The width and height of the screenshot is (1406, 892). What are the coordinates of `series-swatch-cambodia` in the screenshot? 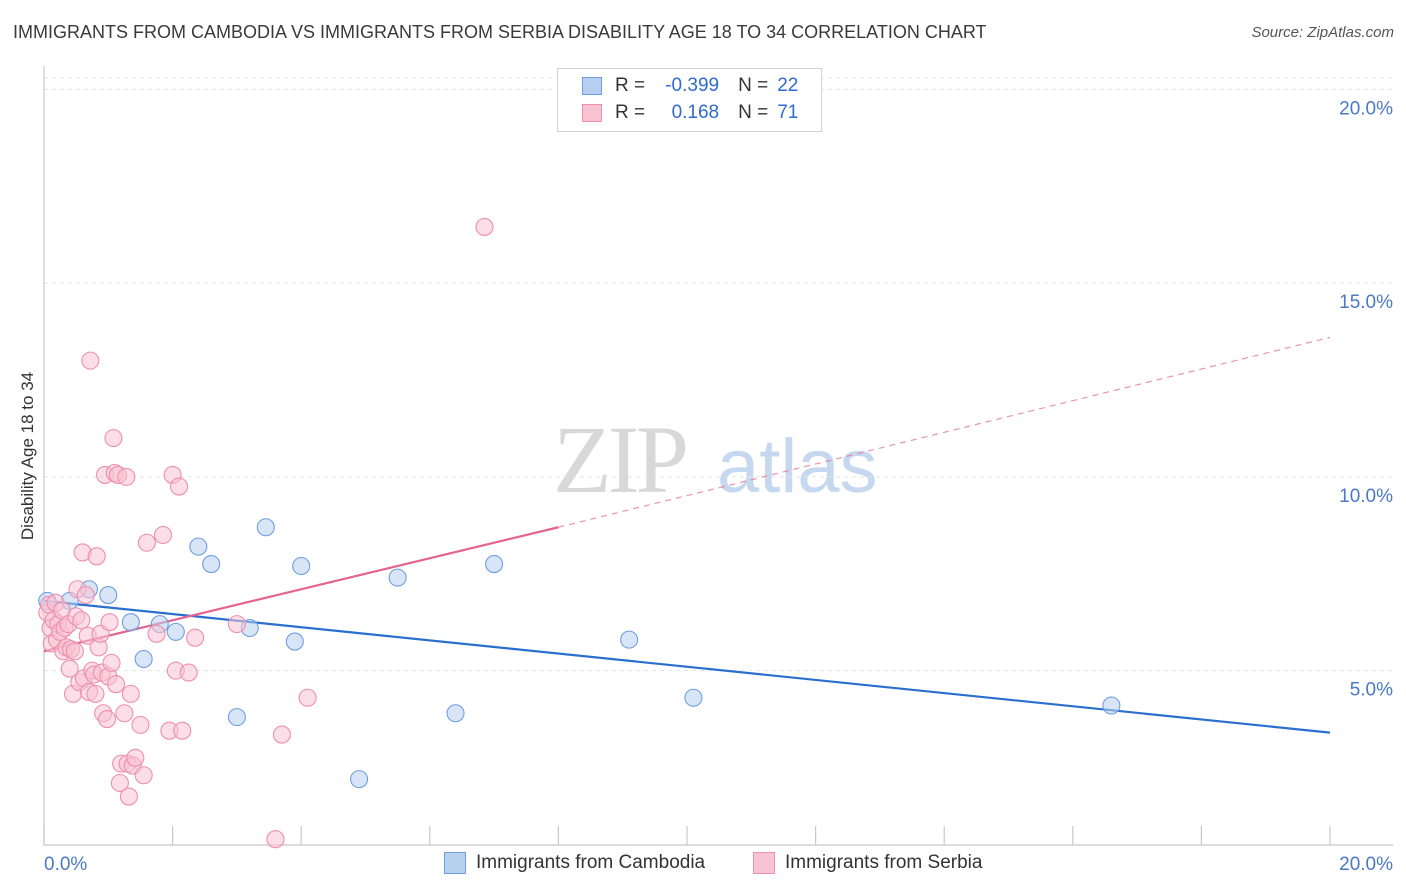 It's located at (455, 863).